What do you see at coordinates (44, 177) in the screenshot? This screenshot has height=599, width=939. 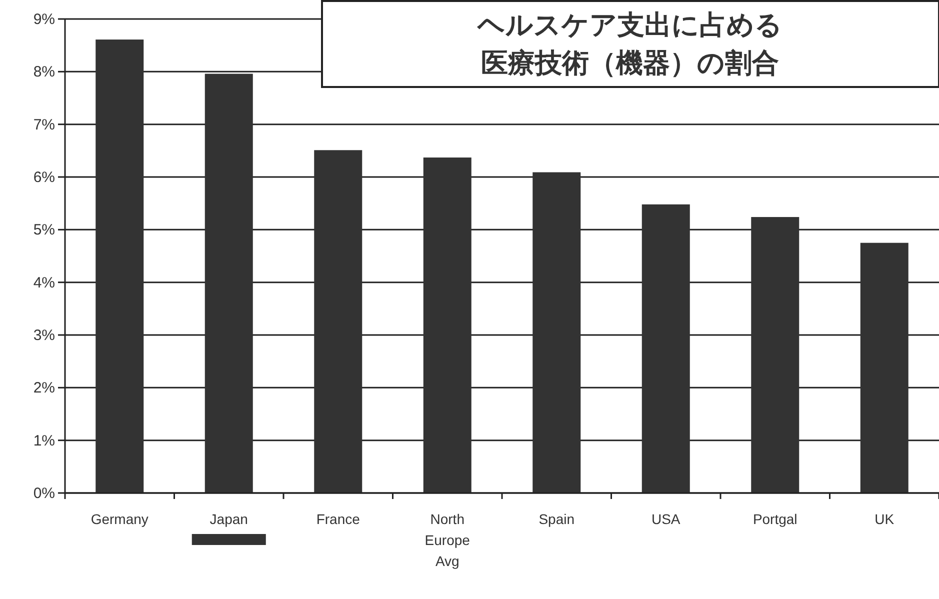 I see `y-tick-label: 6%` at bounding box center [44, 177].